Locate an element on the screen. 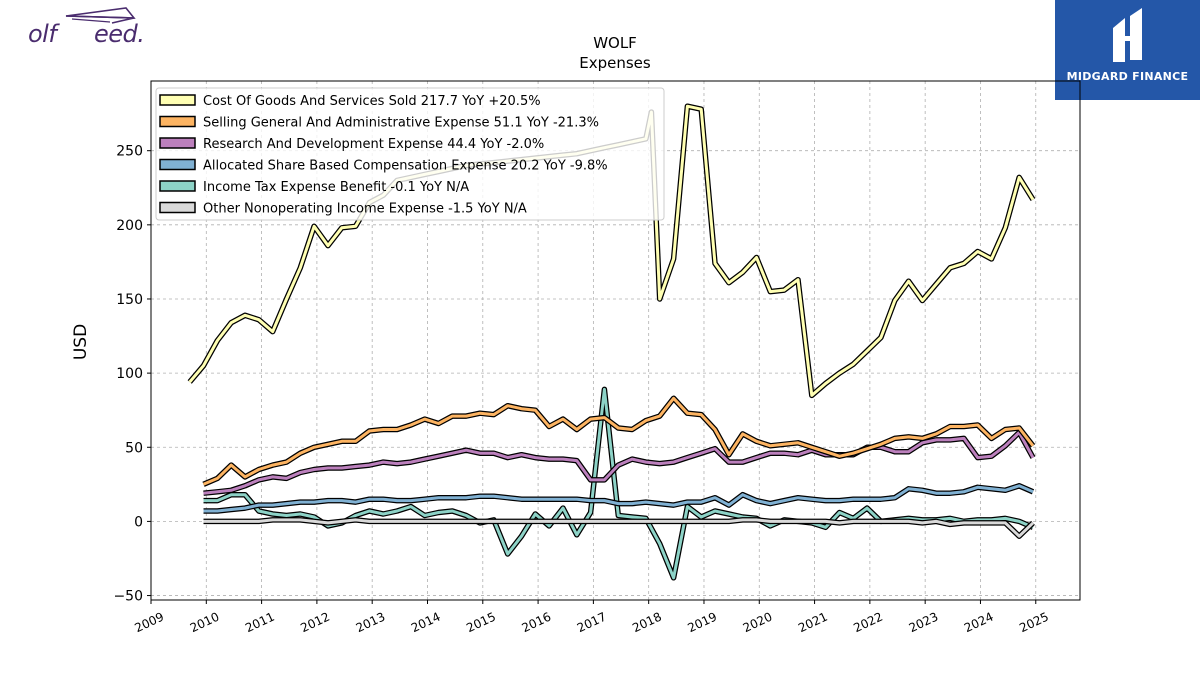 The width and height of the screenshot is (1200, 675). x-tick-label: 2012 is located at coordinates (315, 623).